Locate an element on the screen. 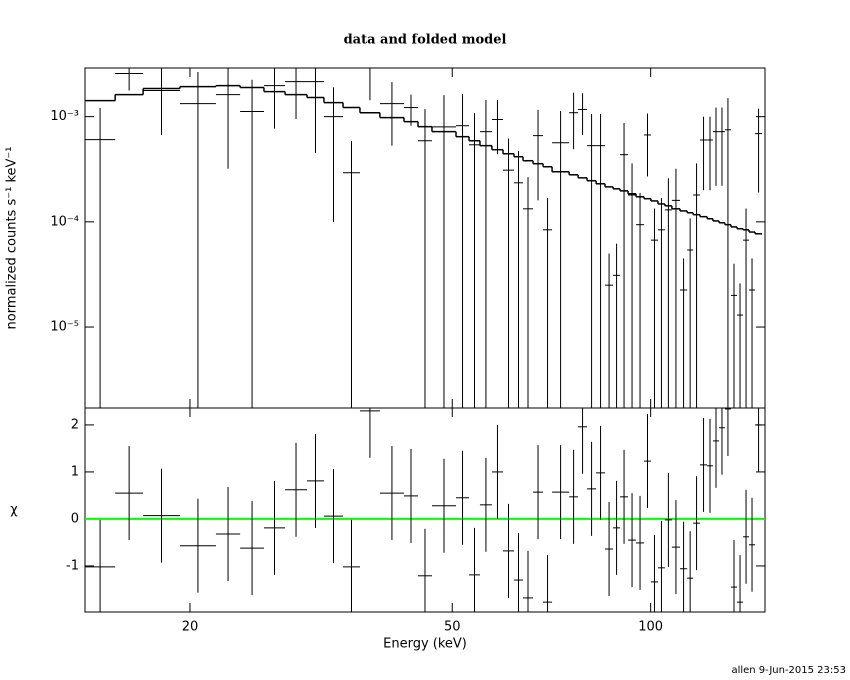  x-axis-label: Energy (keV) is located at coordinates (425, 644).